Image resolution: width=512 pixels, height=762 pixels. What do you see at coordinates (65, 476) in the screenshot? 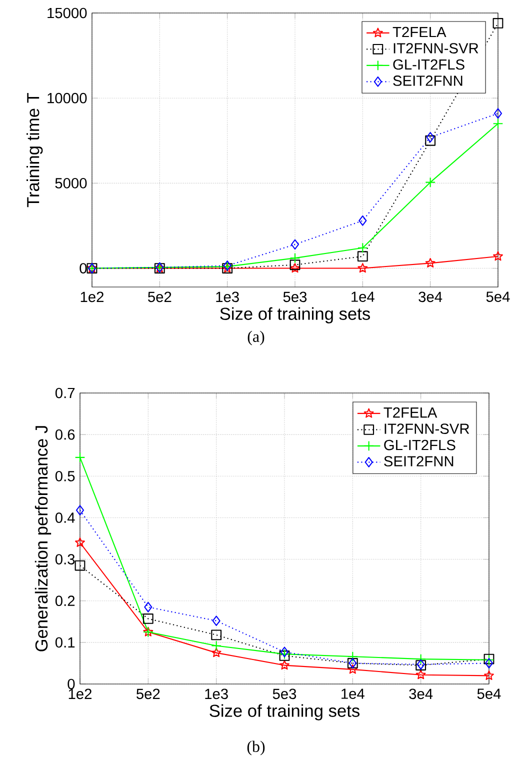
I see `y-tick-label: 0.5` at bounding box center [65, 476].